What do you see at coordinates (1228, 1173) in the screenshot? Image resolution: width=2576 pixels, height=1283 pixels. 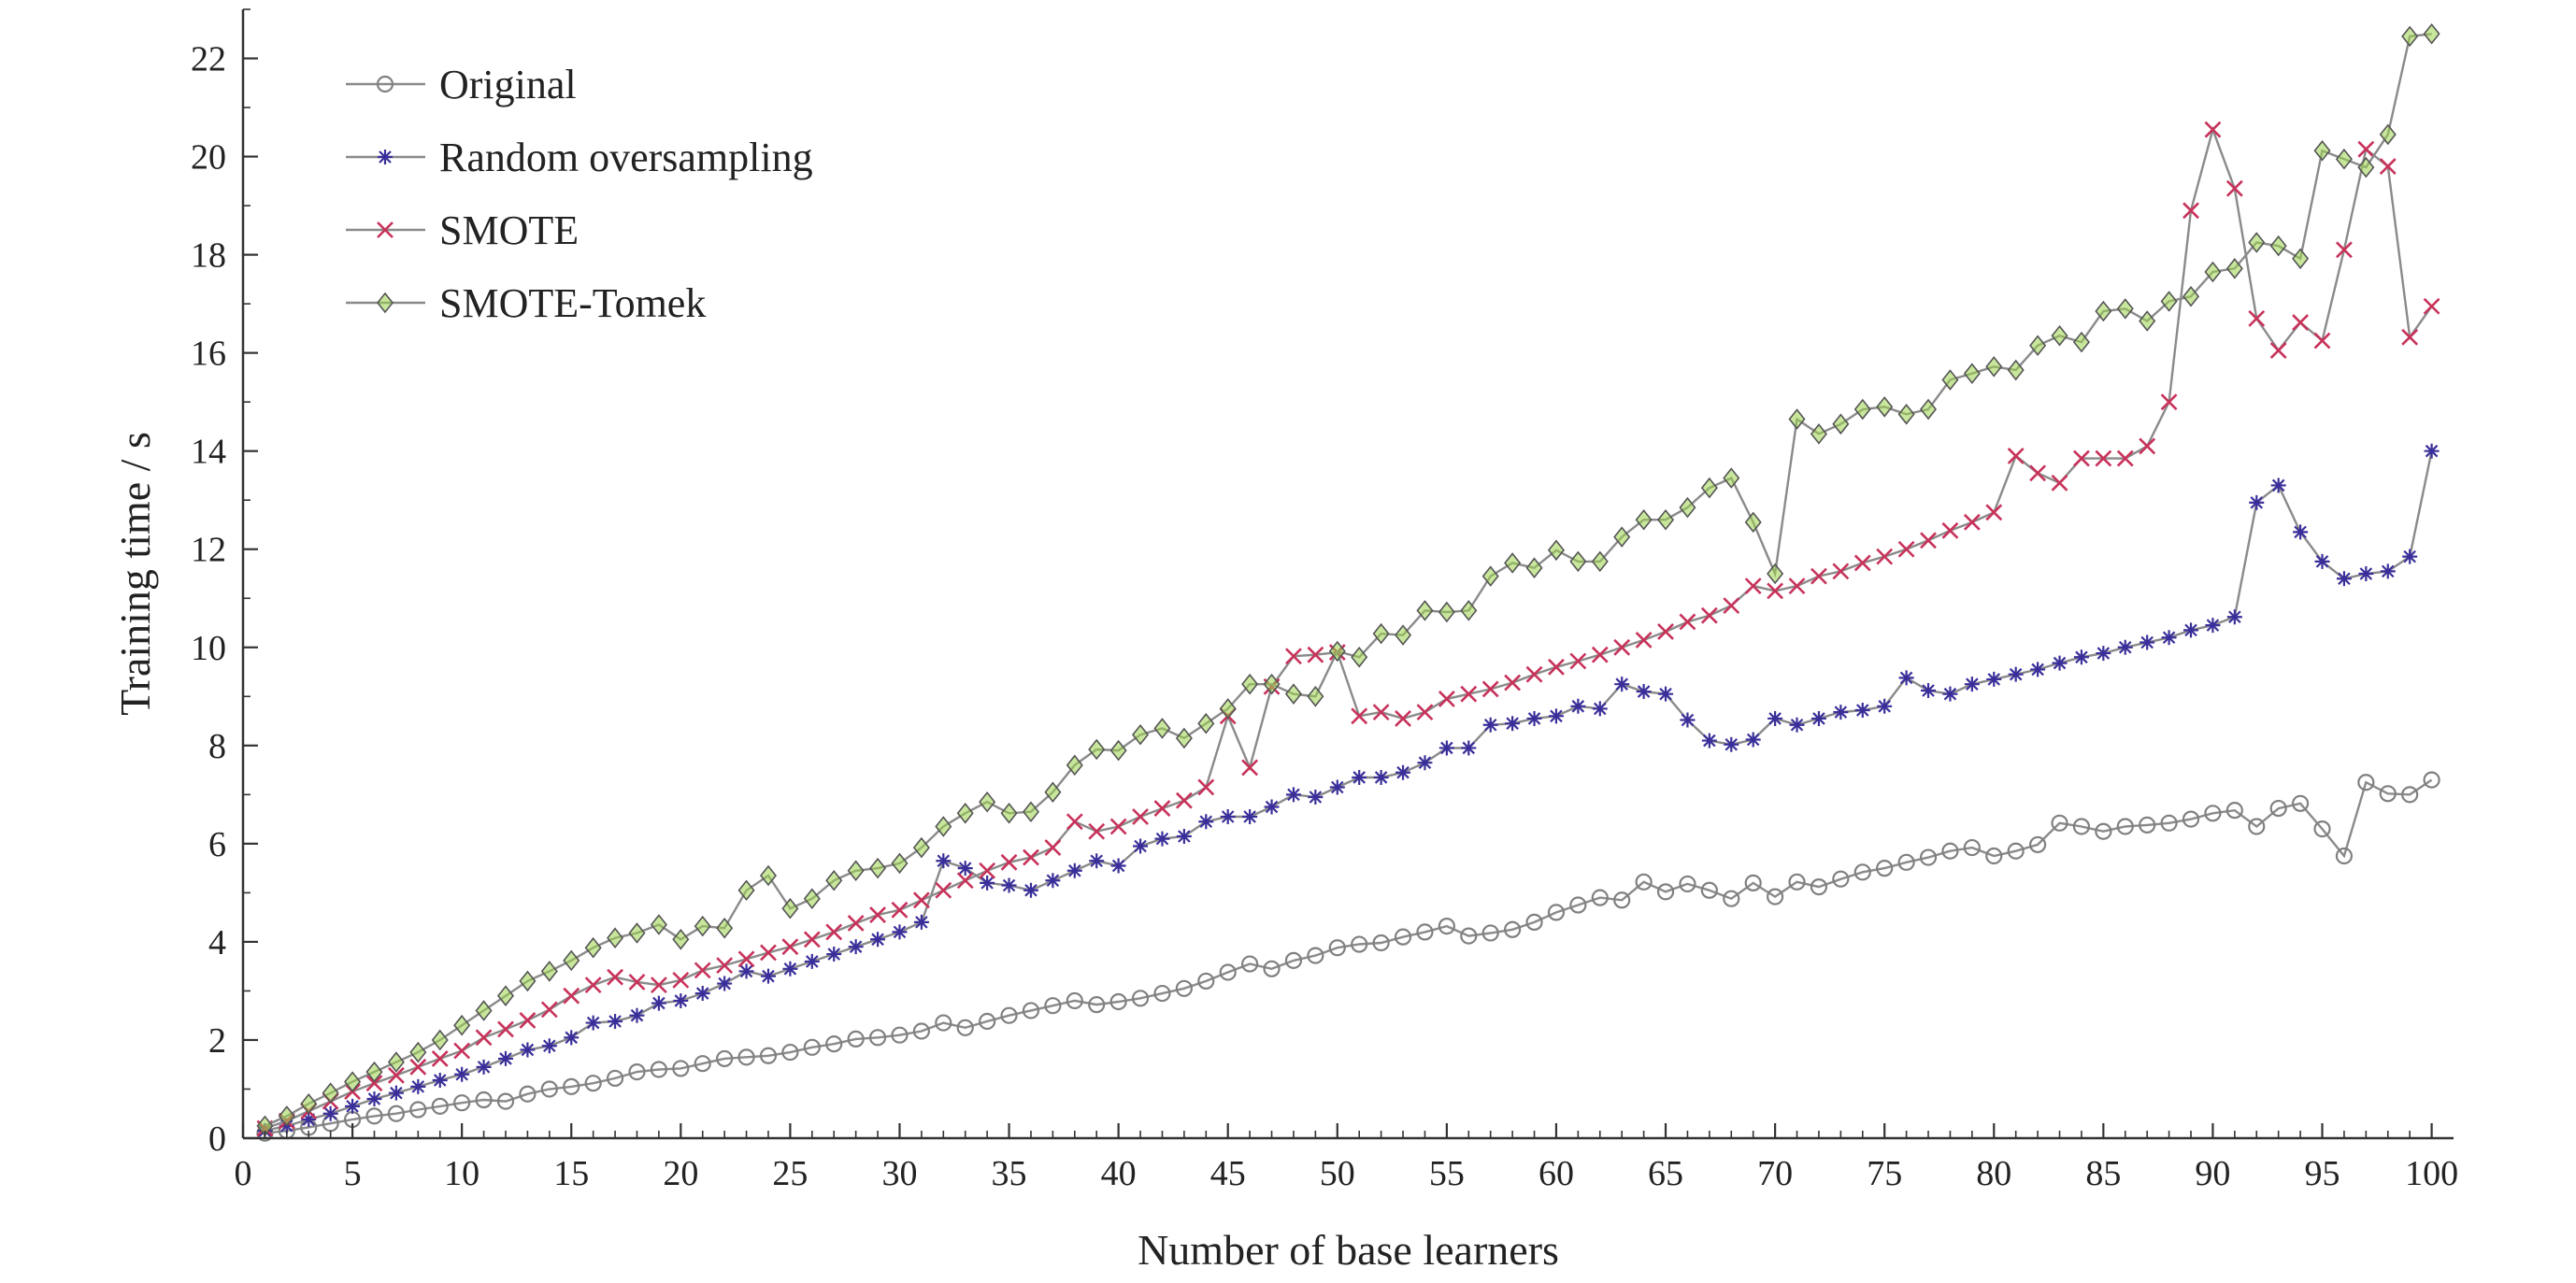 I see `x-tick-label: 45` at bounding box center [1228, 1173].